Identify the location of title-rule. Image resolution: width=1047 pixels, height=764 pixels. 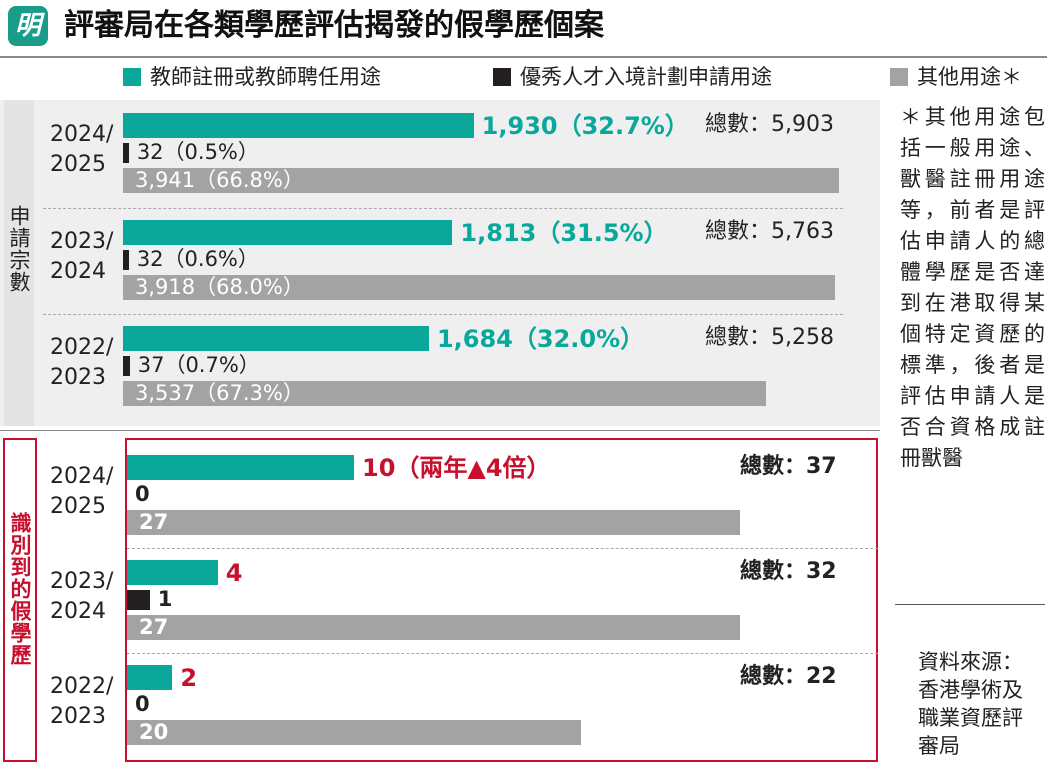
(523, 57).